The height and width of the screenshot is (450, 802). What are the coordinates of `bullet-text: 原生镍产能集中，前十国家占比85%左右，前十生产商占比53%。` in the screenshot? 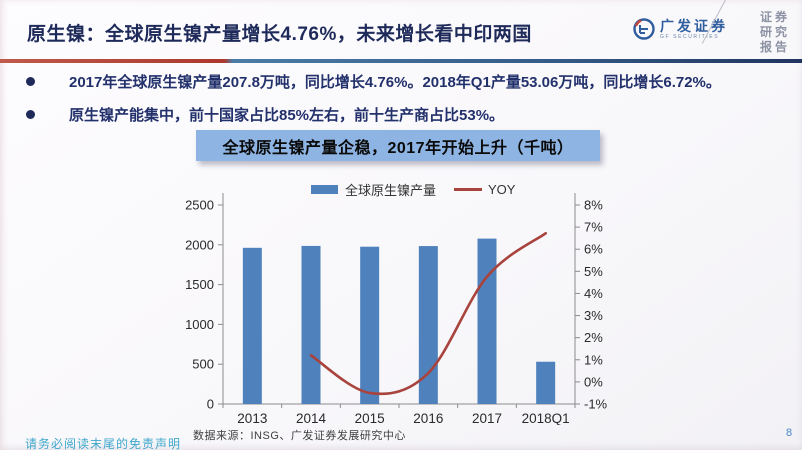 It's located at (287, 115).